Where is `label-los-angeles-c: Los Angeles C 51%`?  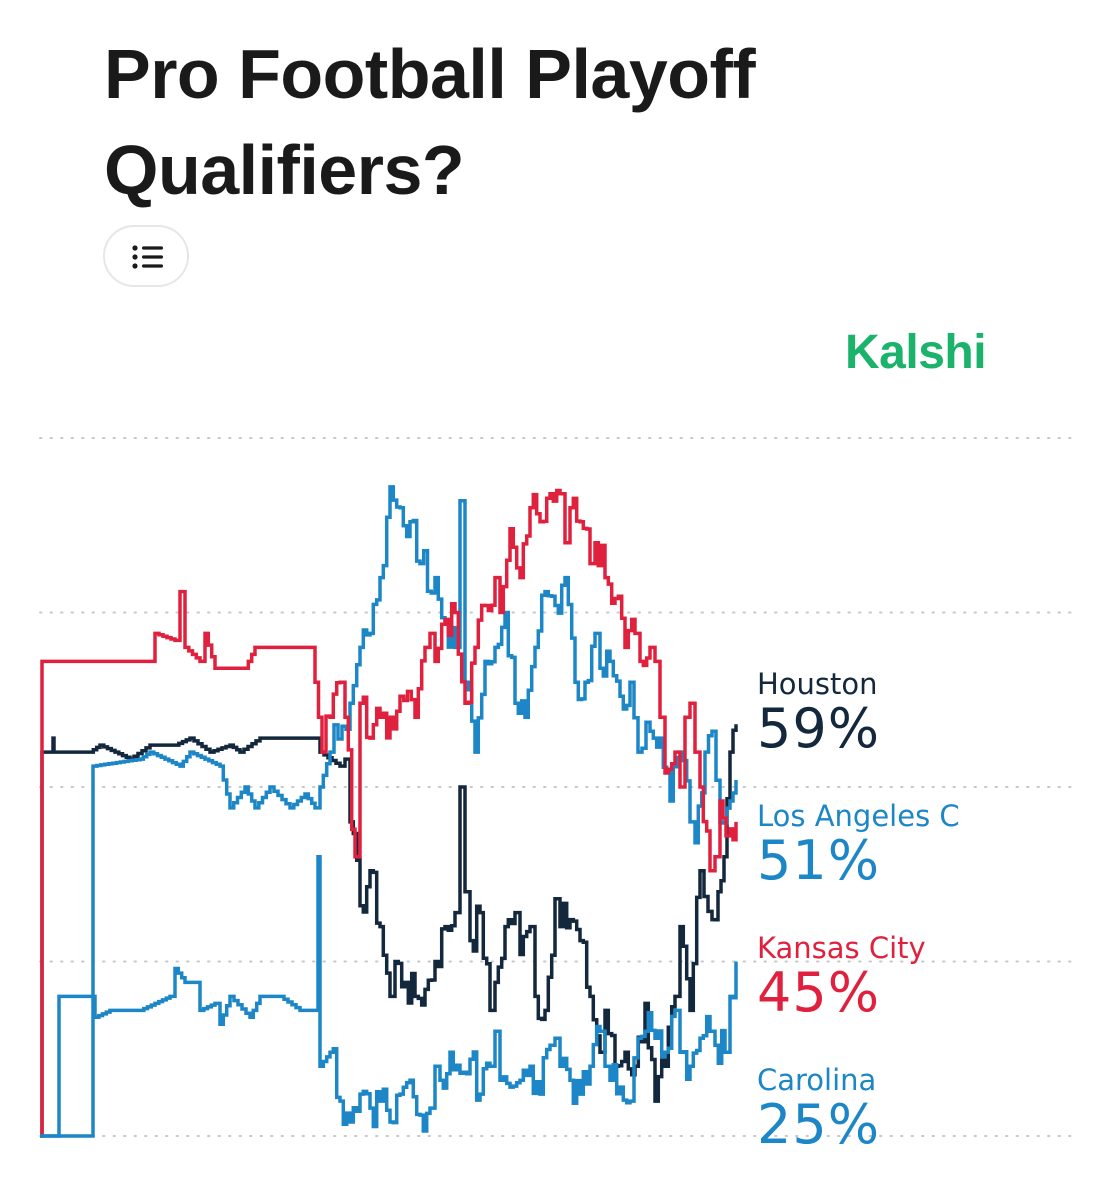 label-los-angeles-c: Los Angeles C 51% is located at coordinates (858, 845).